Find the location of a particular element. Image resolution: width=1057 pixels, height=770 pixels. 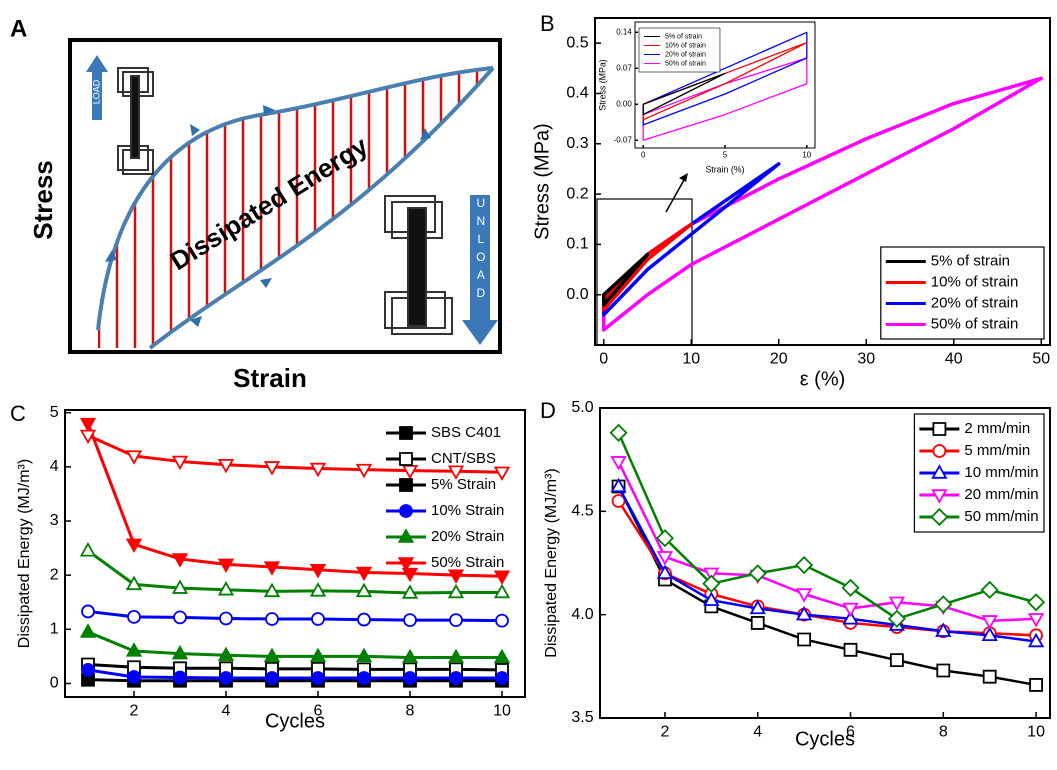

unloading-curve is located at coordinates (321, 208).